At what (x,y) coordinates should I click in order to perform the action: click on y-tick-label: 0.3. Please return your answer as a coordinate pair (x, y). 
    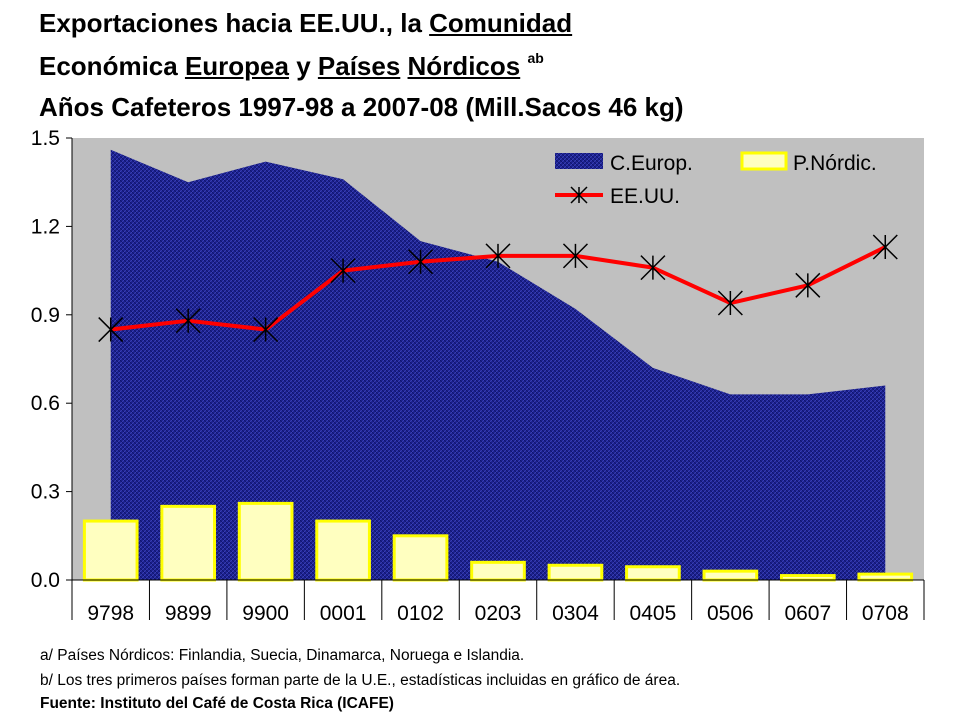
    Looking at the image, I should click on (45, 492).